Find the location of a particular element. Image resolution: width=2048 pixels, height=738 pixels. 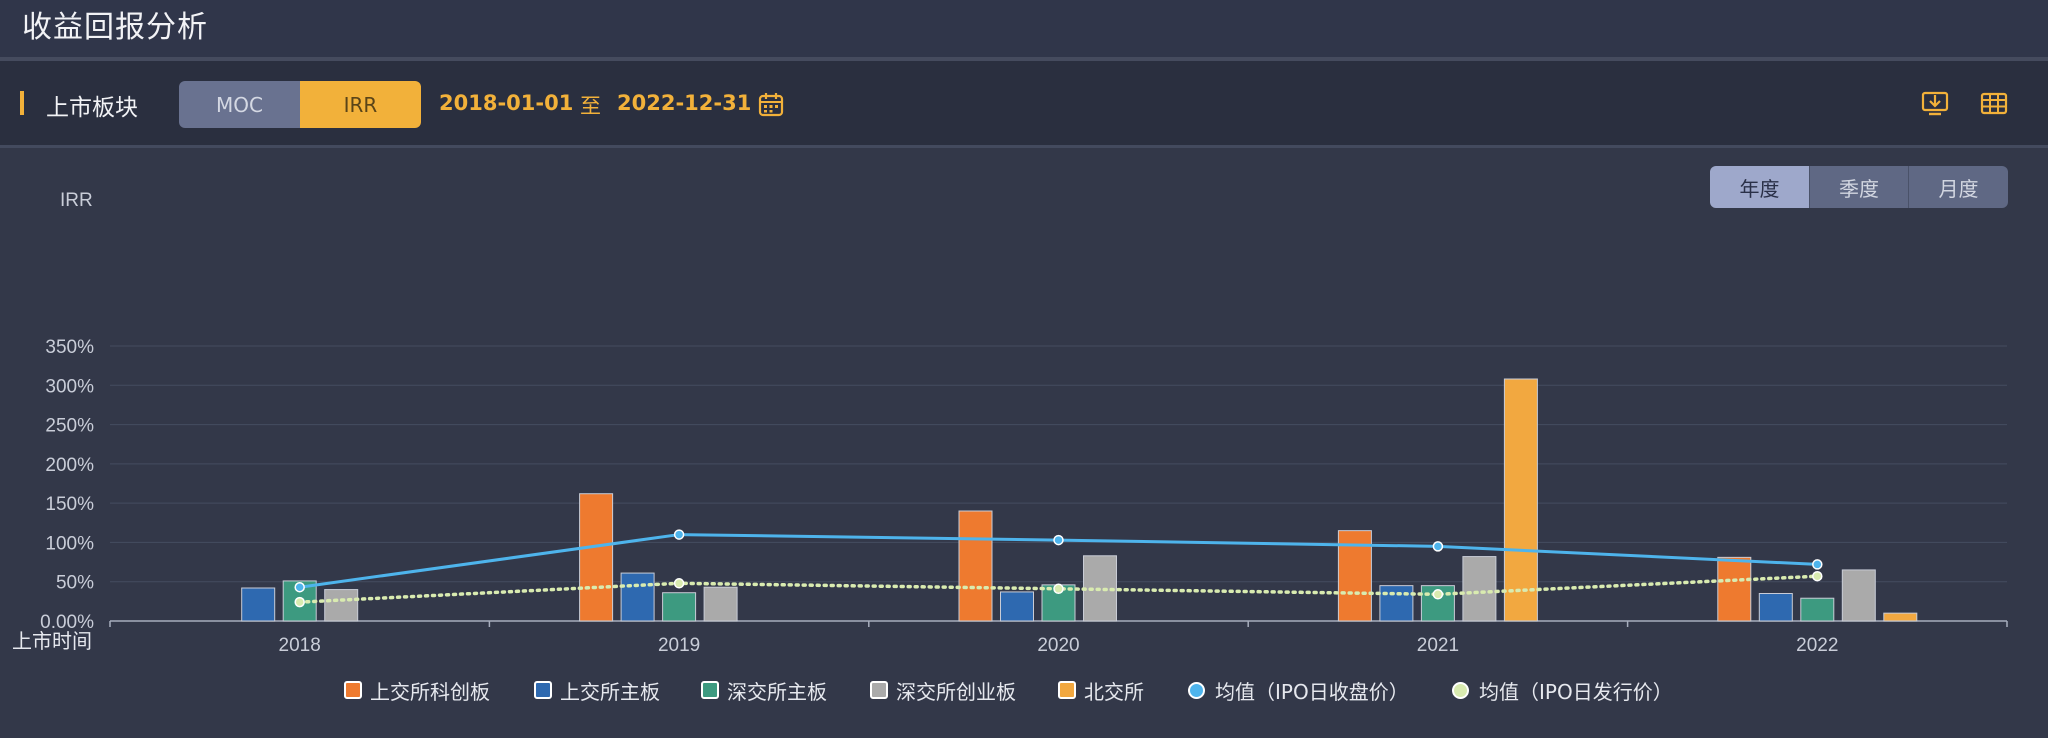

title-divider is located at coordinates (1024, 59).